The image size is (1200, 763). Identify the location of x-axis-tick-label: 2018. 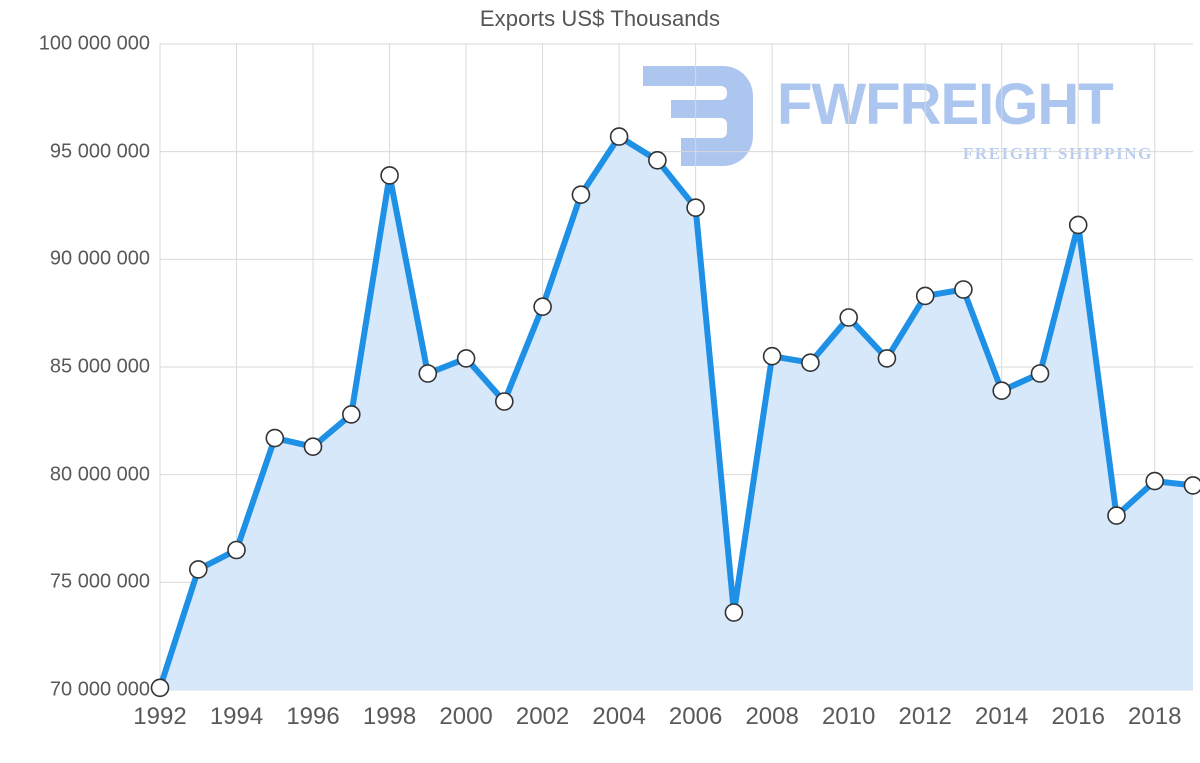
(1155, 716).